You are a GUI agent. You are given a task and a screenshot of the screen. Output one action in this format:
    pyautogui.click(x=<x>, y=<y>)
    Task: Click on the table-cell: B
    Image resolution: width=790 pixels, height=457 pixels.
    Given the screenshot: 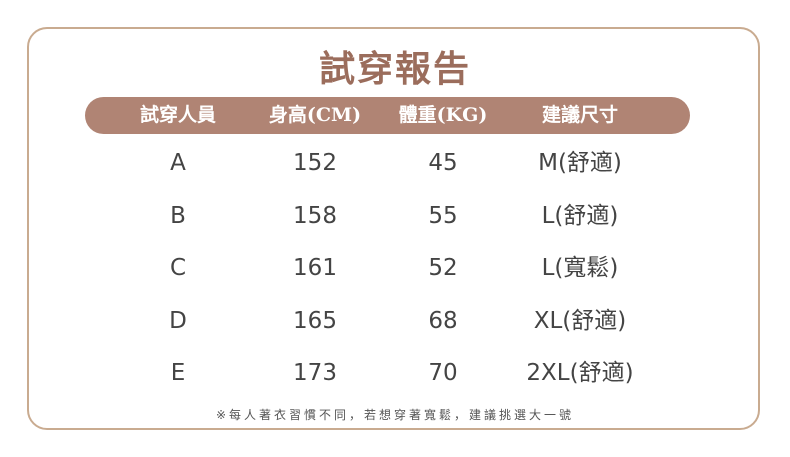 What is the action you would take?
    pyautogui.click(x=178, y=215)
    